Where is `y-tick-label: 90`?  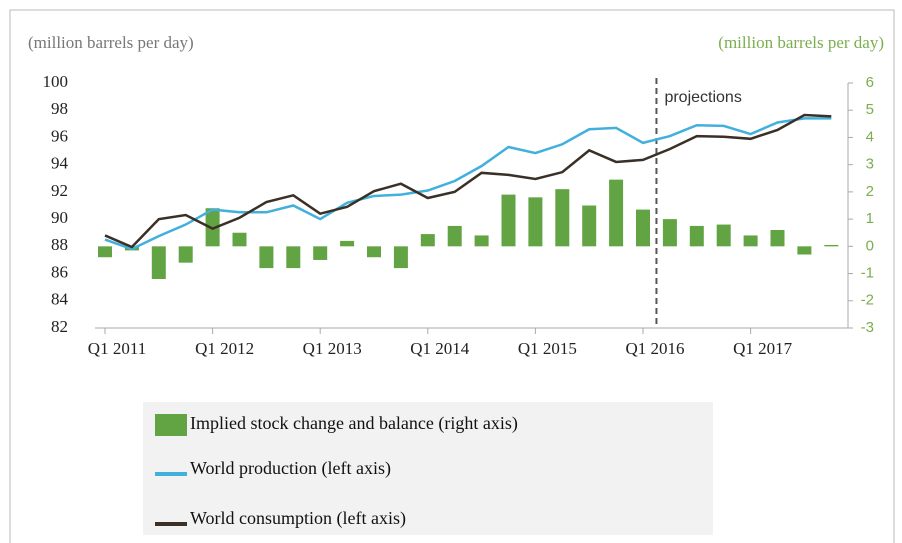
y-tick-label: 90 is located at coordinates (59, 217).